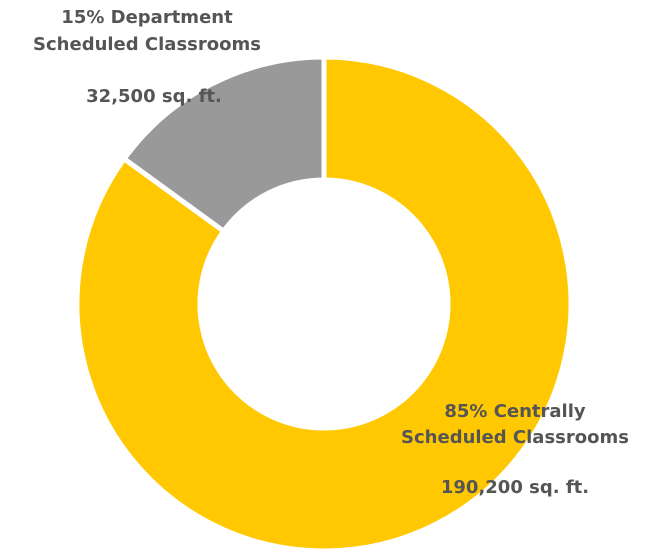 Image resolution: width=658 pixels, height=550 pixels. What do you see at coordinates (223, 144) in the screenshot?
I see `donut-slice` at bounding box center [223, 144].